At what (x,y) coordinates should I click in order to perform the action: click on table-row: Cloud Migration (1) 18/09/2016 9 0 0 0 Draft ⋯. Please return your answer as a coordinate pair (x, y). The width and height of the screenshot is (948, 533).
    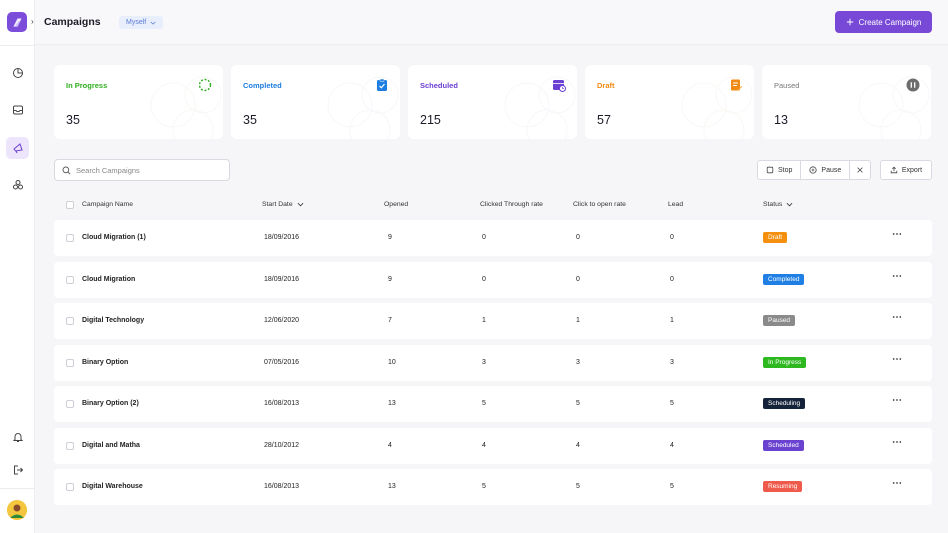
    Looking at the image, I should click on (493, 238).